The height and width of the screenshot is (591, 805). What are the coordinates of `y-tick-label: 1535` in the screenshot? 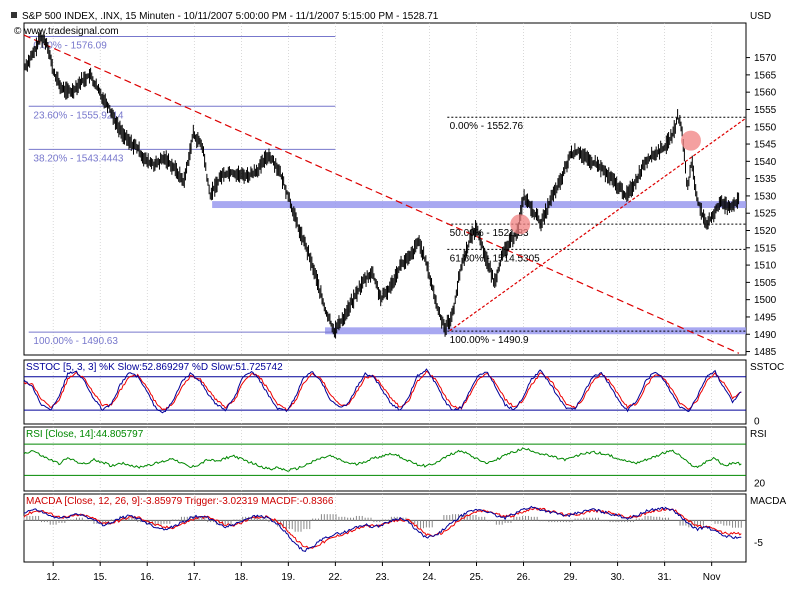 It's located at (765, 179).